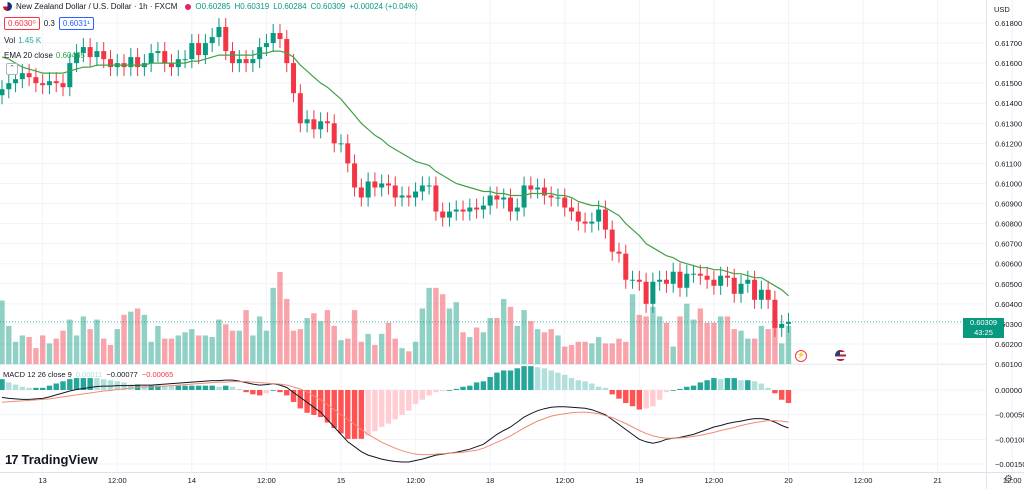 The width and height of the screenshot is (1024, 494). What do you see at coordinates (22, 23) in the screenshot?
I see `sell-button: 0.6030⁰` at bounding box center [22, 23].